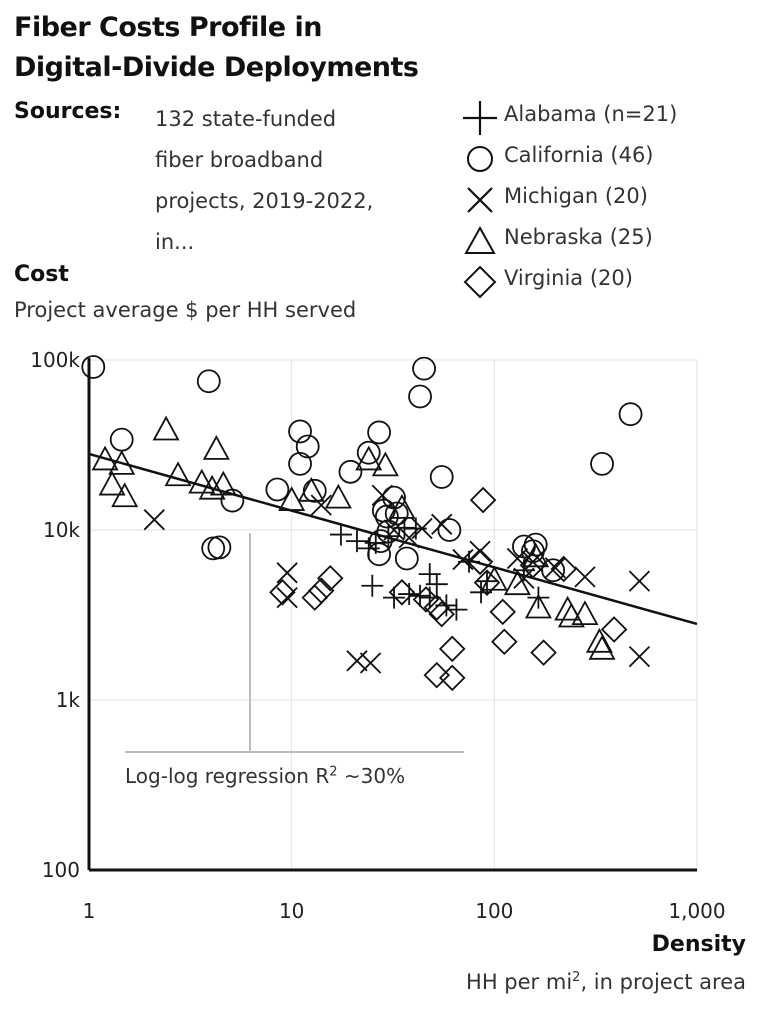 This screenshot has height=1024, width=772. I want to click on x-axis-unit-suffix: , in project area, so click(663, 982).